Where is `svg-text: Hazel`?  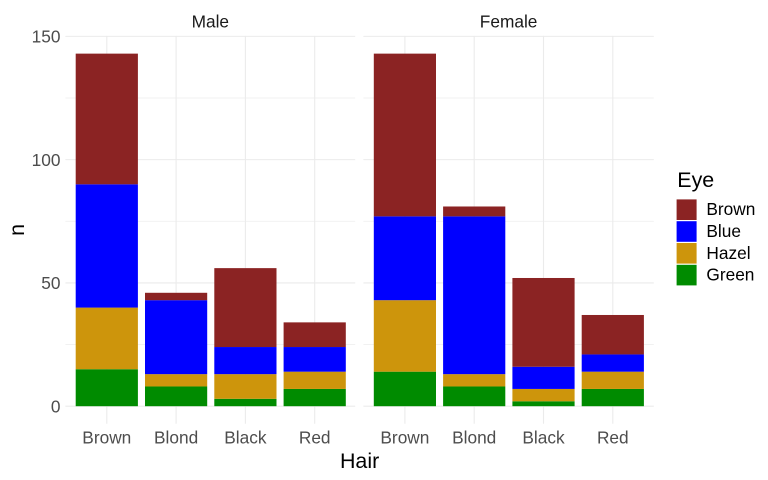
svg-text: Hazel is located at coordinates (728, 253).